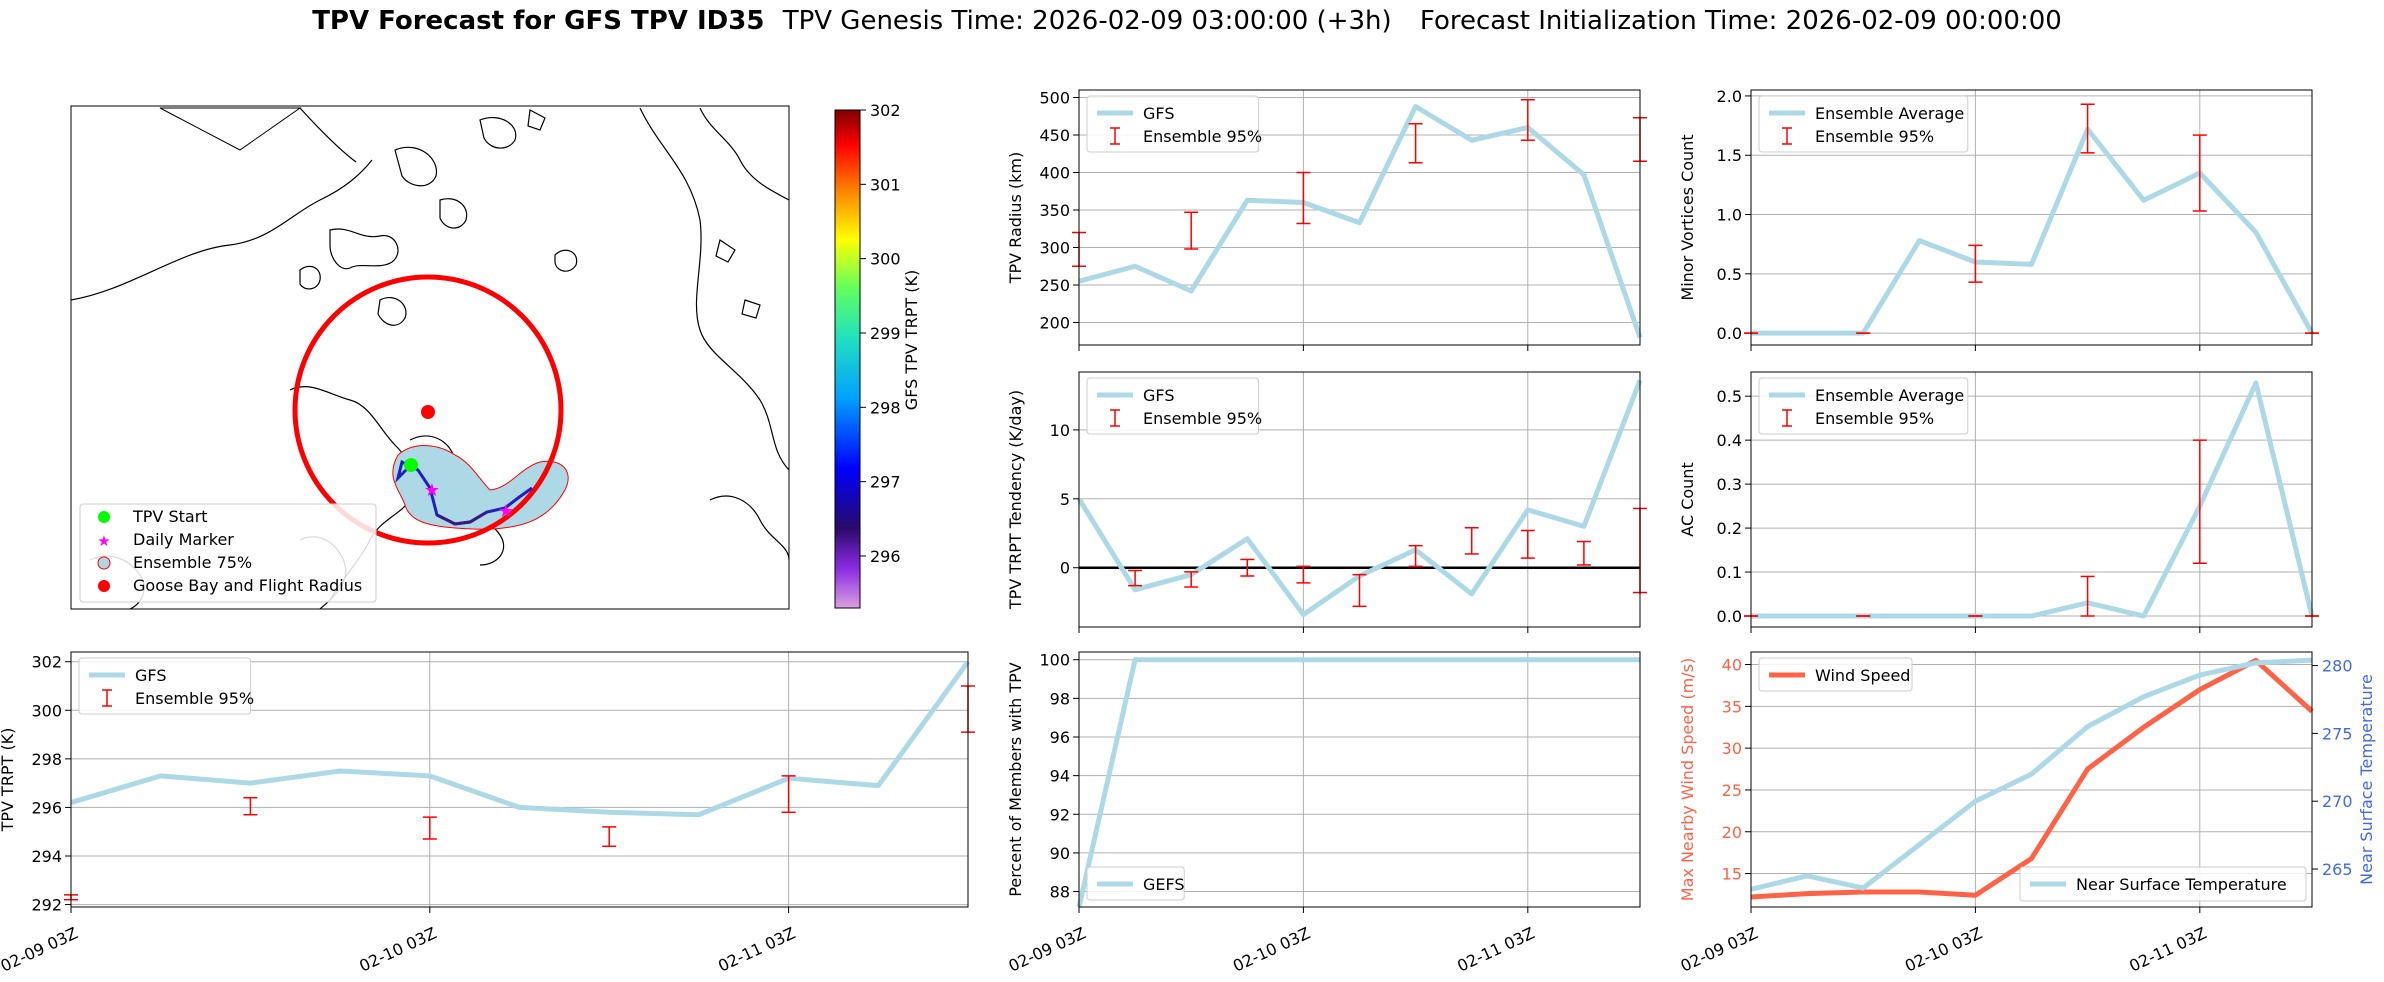 This screenshot has height=982, width=2384. What do you see at coordinates (1863, 124) in the screenshot?
I see `legend-minor_vortices: Ensemble Average Ensemble 95%` at bounding box center [1863, 124].